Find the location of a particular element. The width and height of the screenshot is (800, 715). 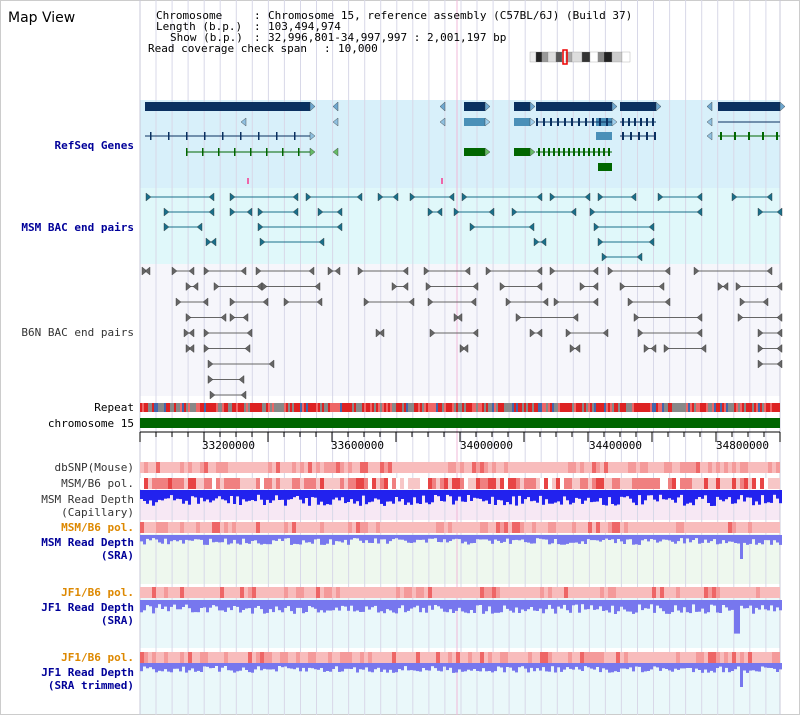

track-label-msm-bac: MSM BAC end pairs is located at coordinates (77, 227).